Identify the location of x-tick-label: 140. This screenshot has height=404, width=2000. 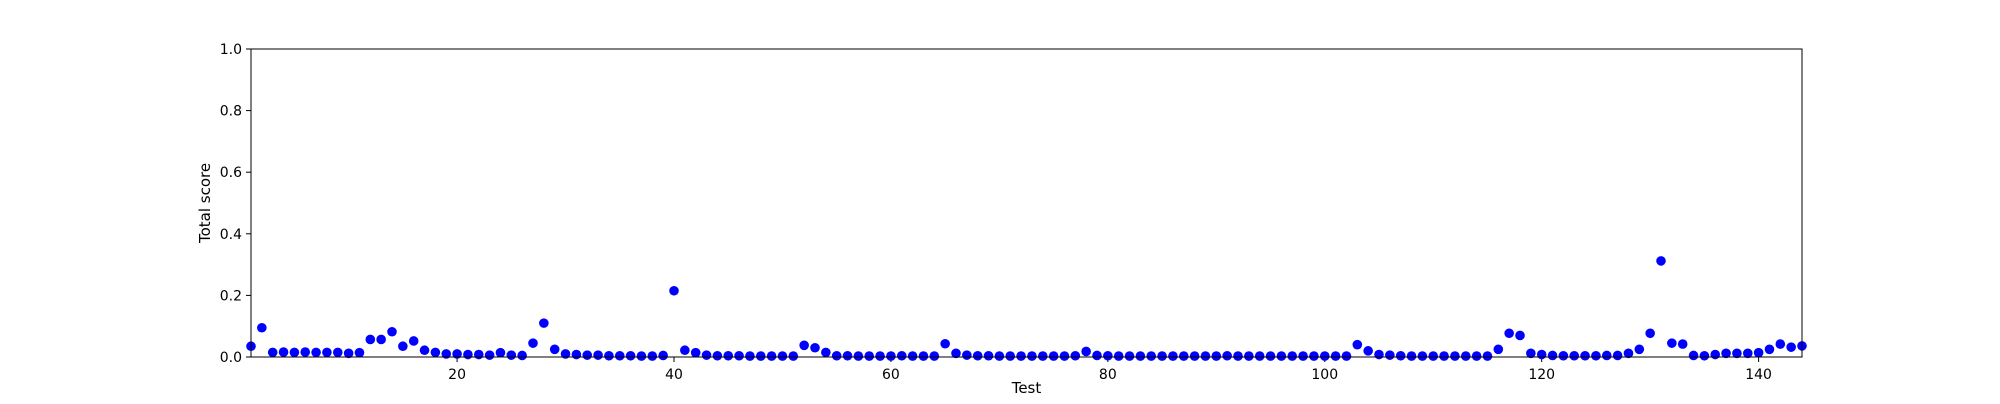
(1758, 375).